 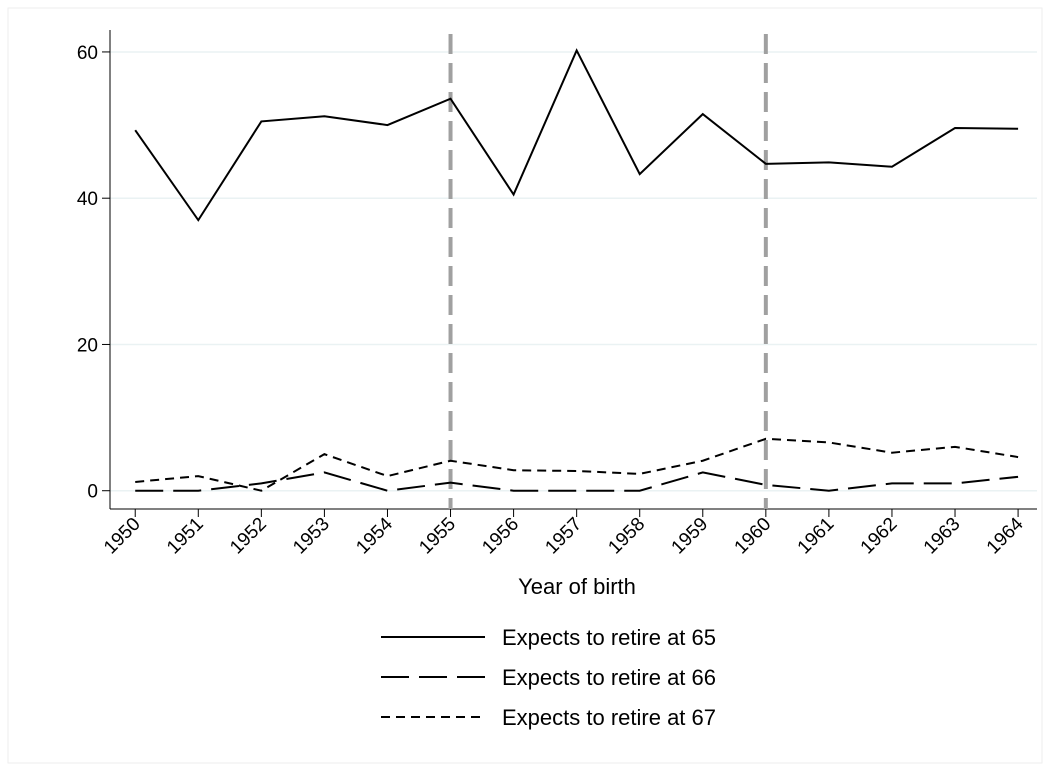 I want to click on y-tick-label: 0, so click(x=92, y=492).